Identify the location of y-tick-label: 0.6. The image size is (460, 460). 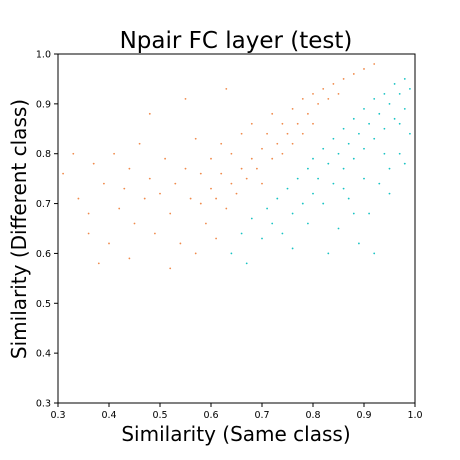
(43, 254).